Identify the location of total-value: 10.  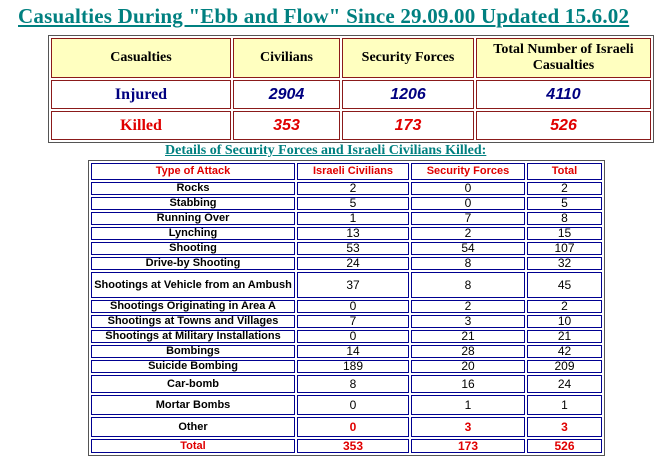
(564, 321).